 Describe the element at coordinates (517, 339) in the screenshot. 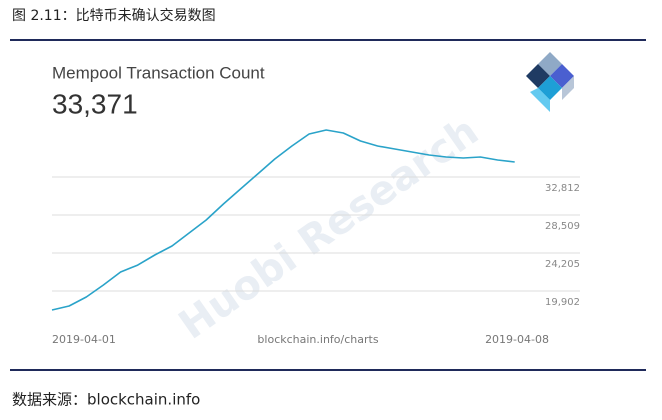

I see `x-tick-label: 2019-04-08` at that location.